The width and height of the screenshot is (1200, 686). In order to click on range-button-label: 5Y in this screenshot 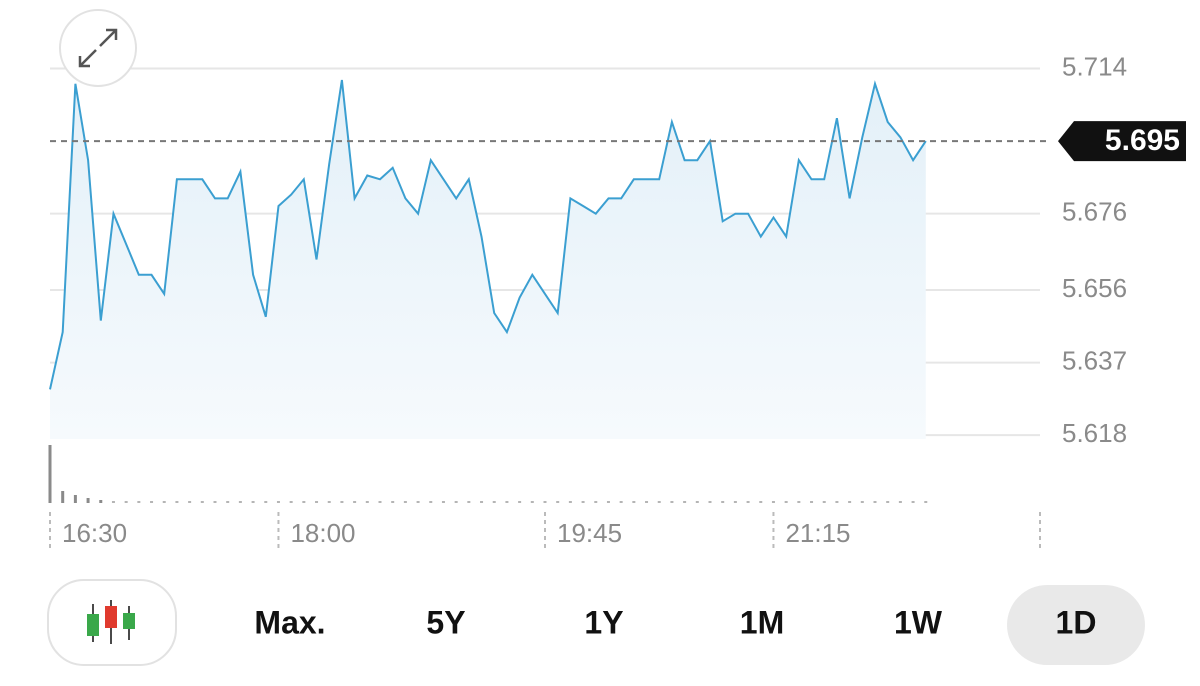, I will do `click(445, 622)`.